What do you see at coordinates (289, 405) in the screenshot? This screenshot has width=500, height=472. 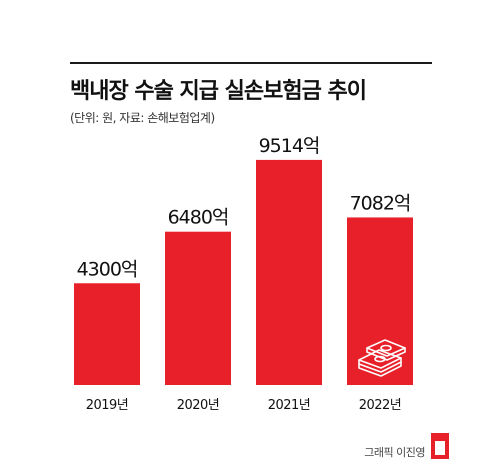 I see `category-label: 2021년` at bounding box center [289, 405].